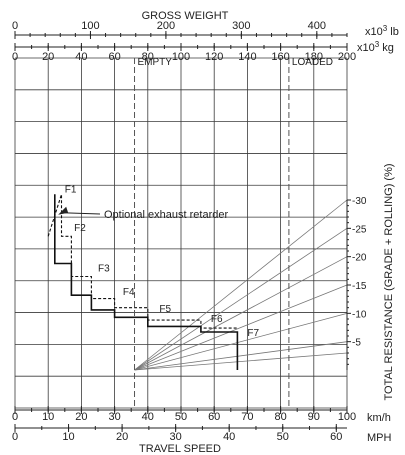  Describe the element at coordinates (166, 215) in the screenshot. I see `annotation-text: Optional exhaust retarder` at that location.